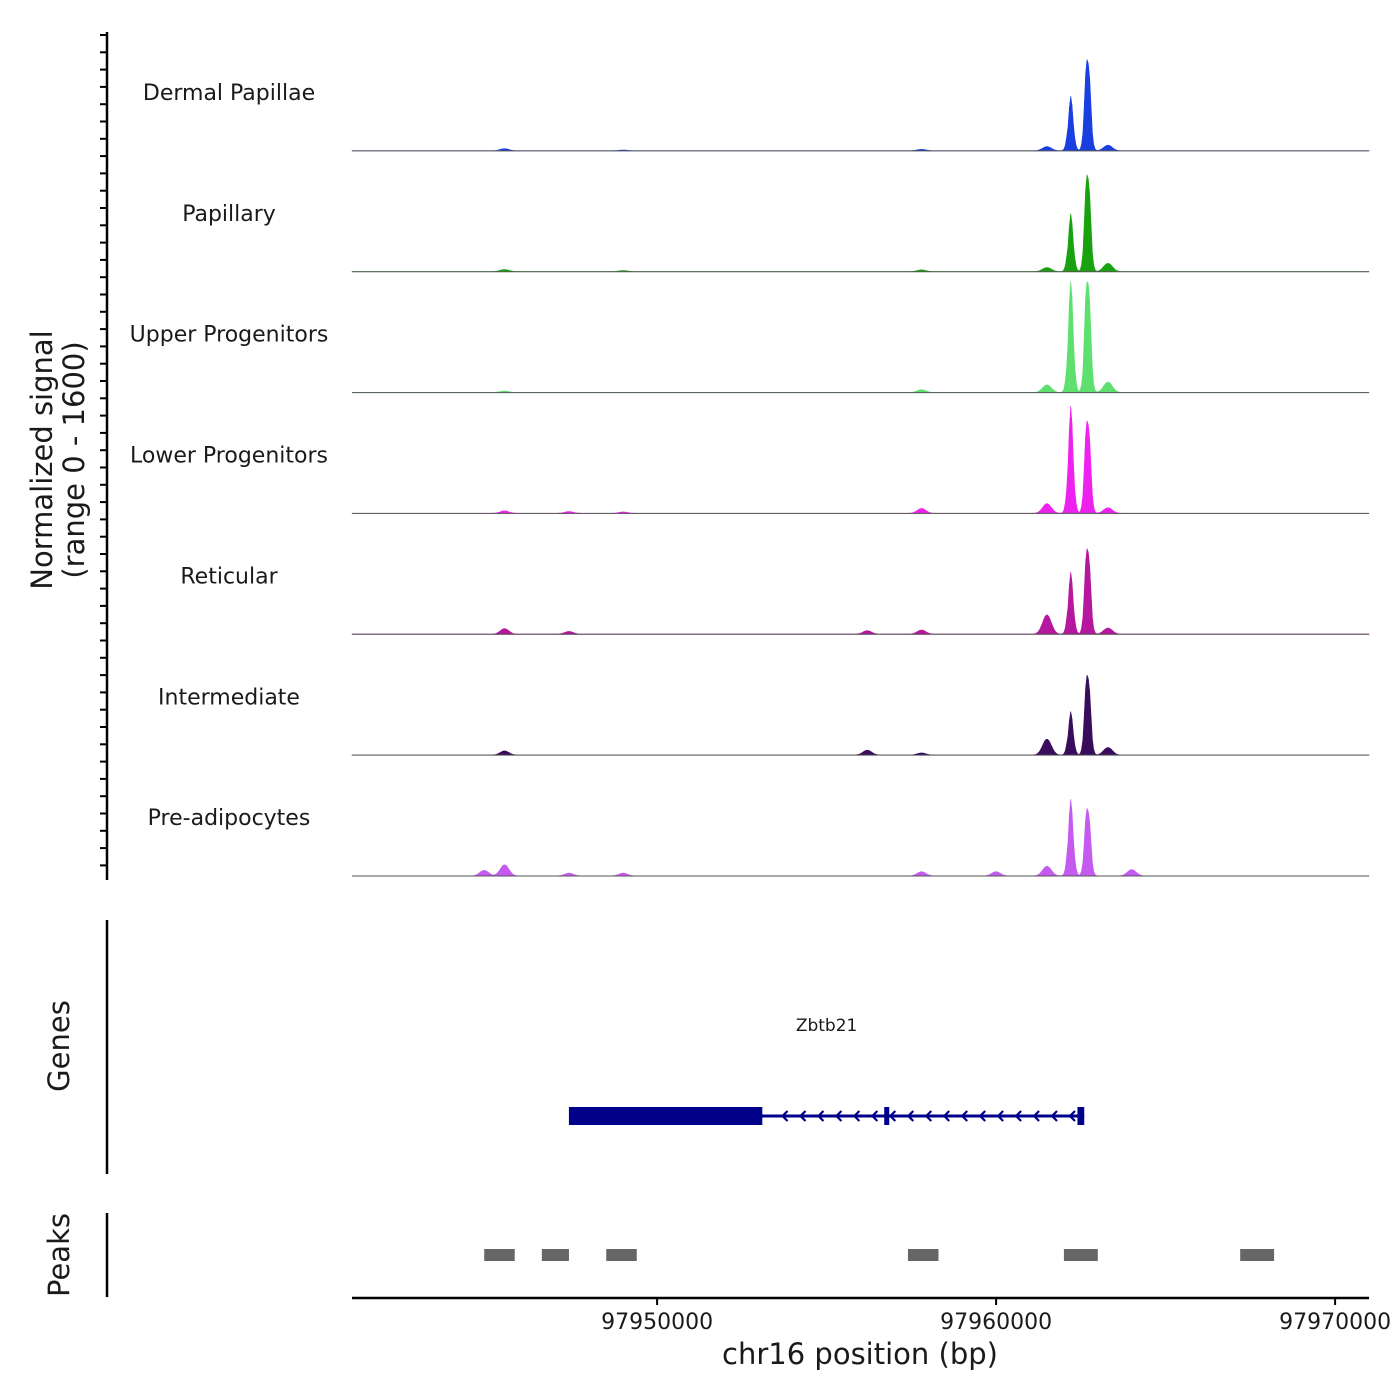 This screenshot has width=1400, height=1400. I want to click on track-upper-progenitors: Upper Progenitors, so click(750, 337).